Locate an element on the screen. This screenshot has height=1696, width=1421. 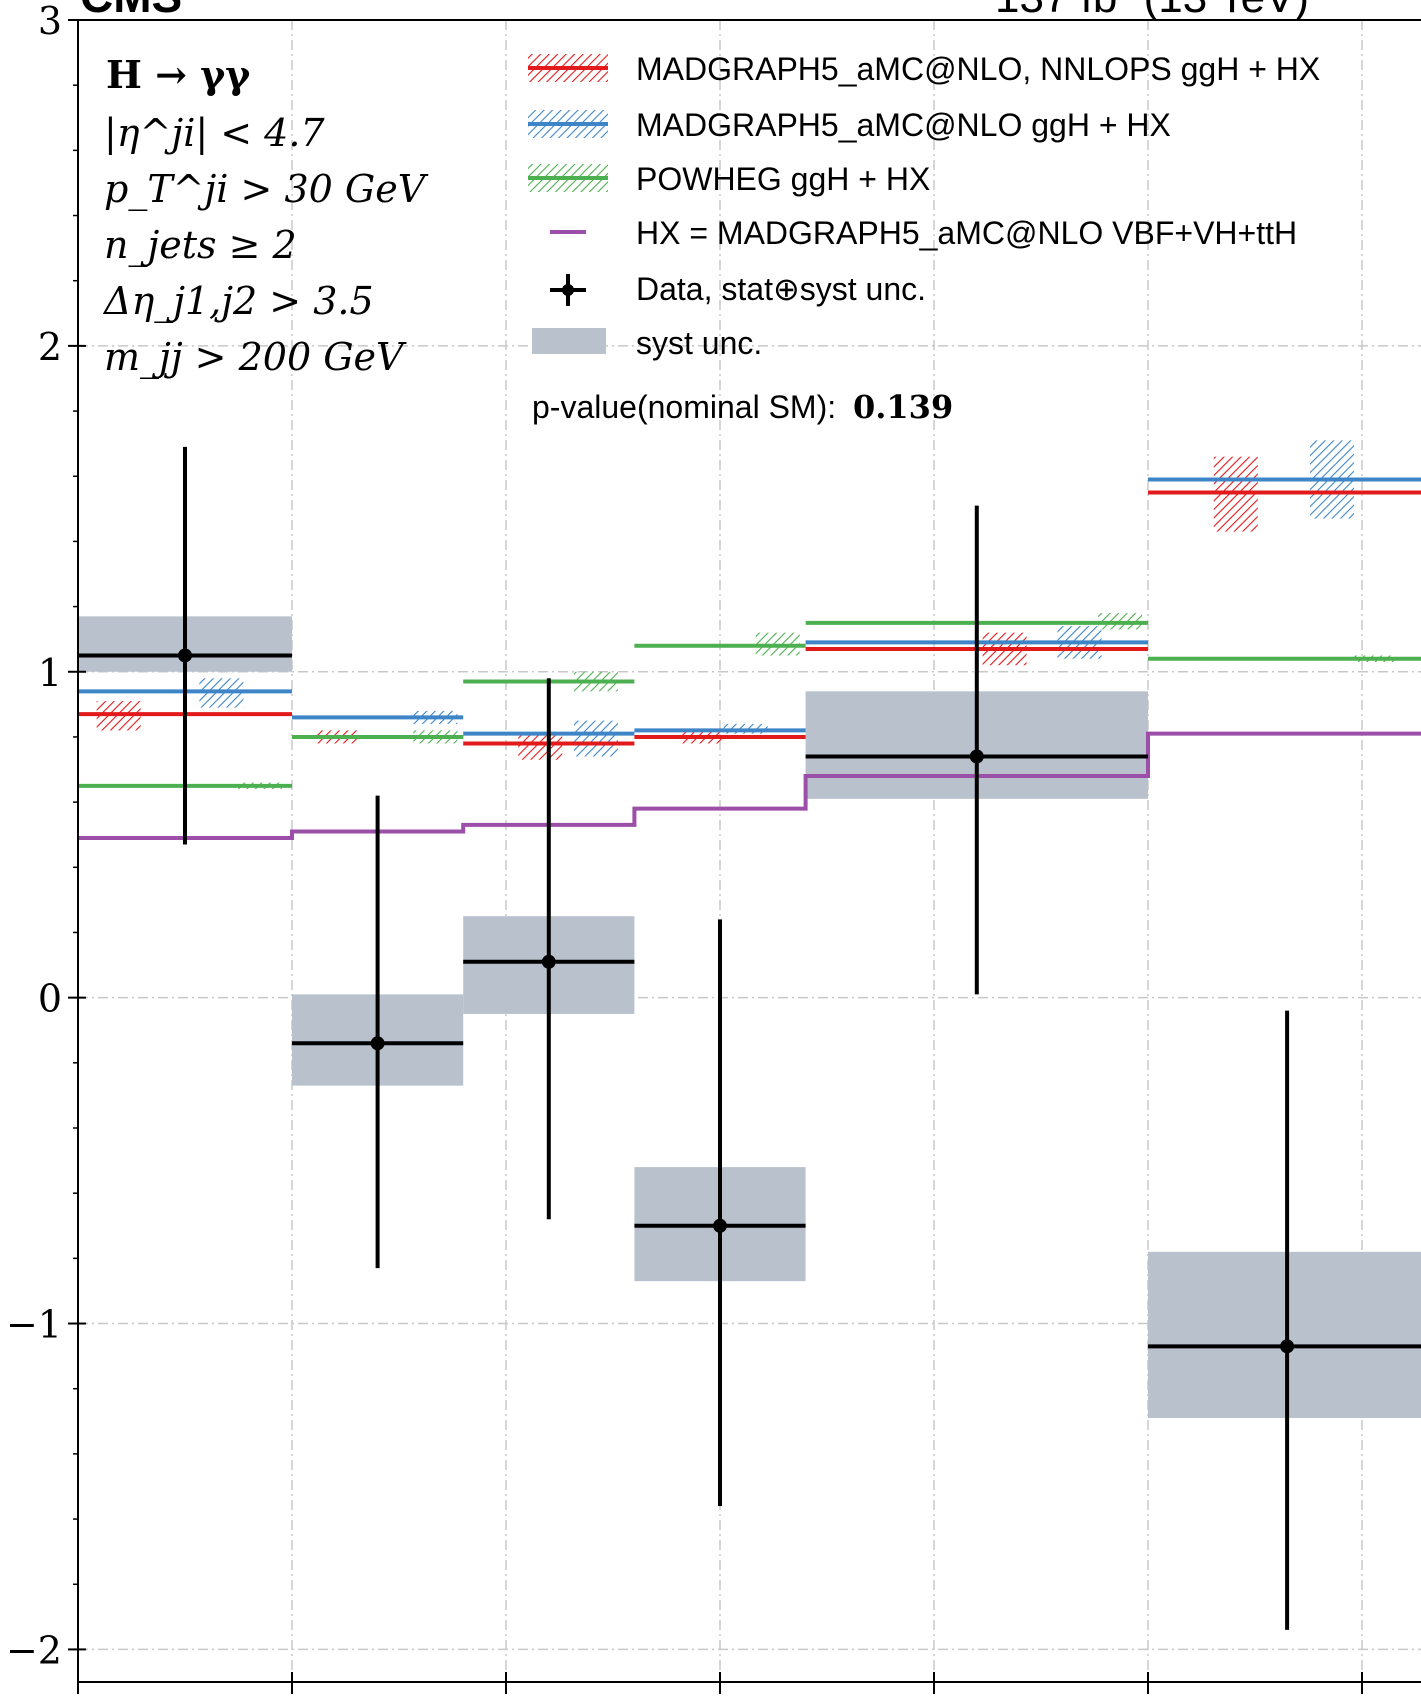
y-tick-label: −2 is located at coordinates (34, 1650).